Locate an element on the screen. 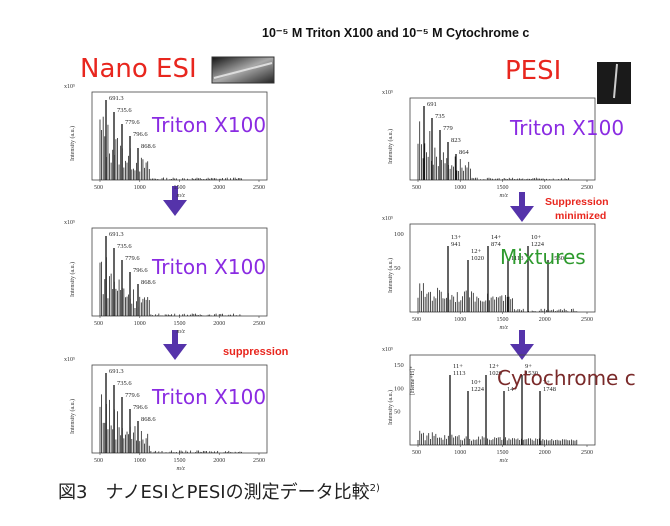 Image resolution: width=670 pixels, height=526 pixels. peak-label: 735 is located at coordinates (440, 116).